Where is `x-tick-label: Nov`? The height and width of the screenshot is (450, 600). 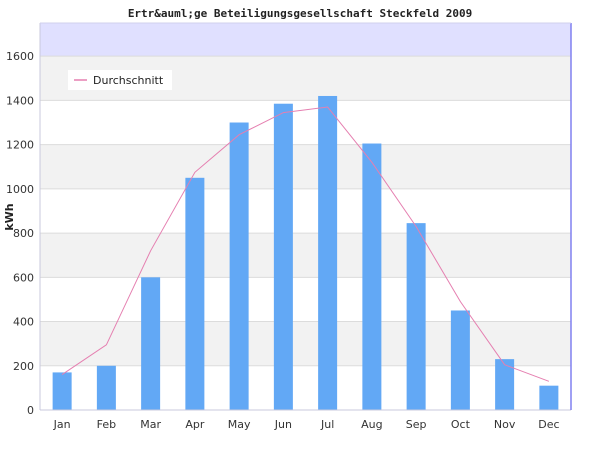 x-tick-label: Nov is located at coordinates (505, 424).